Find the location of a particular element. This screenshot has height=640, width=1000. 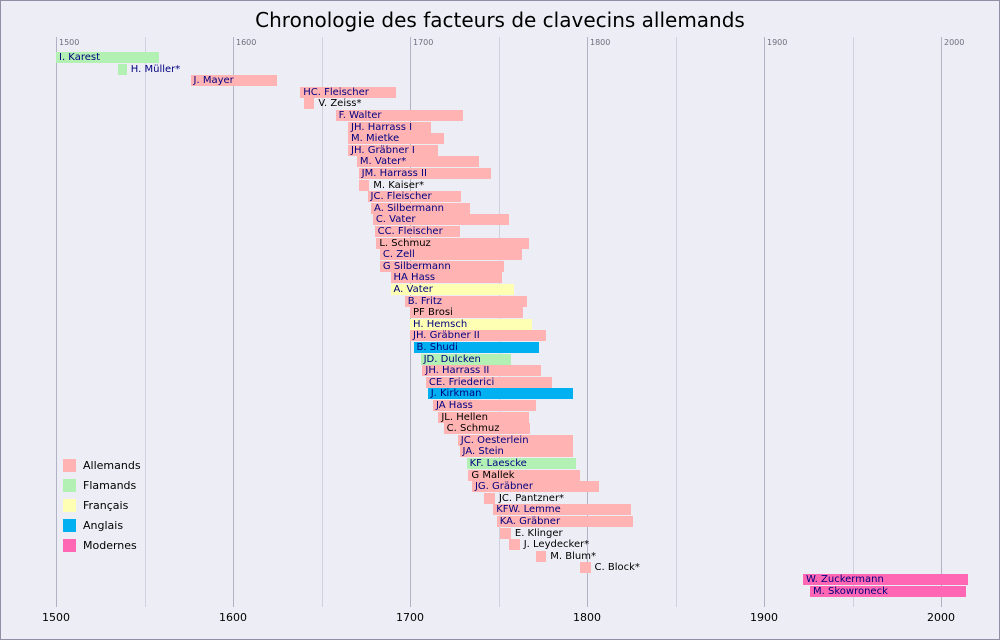

maker-label: JC. Oesterlein is located at coordinates (494, 440).